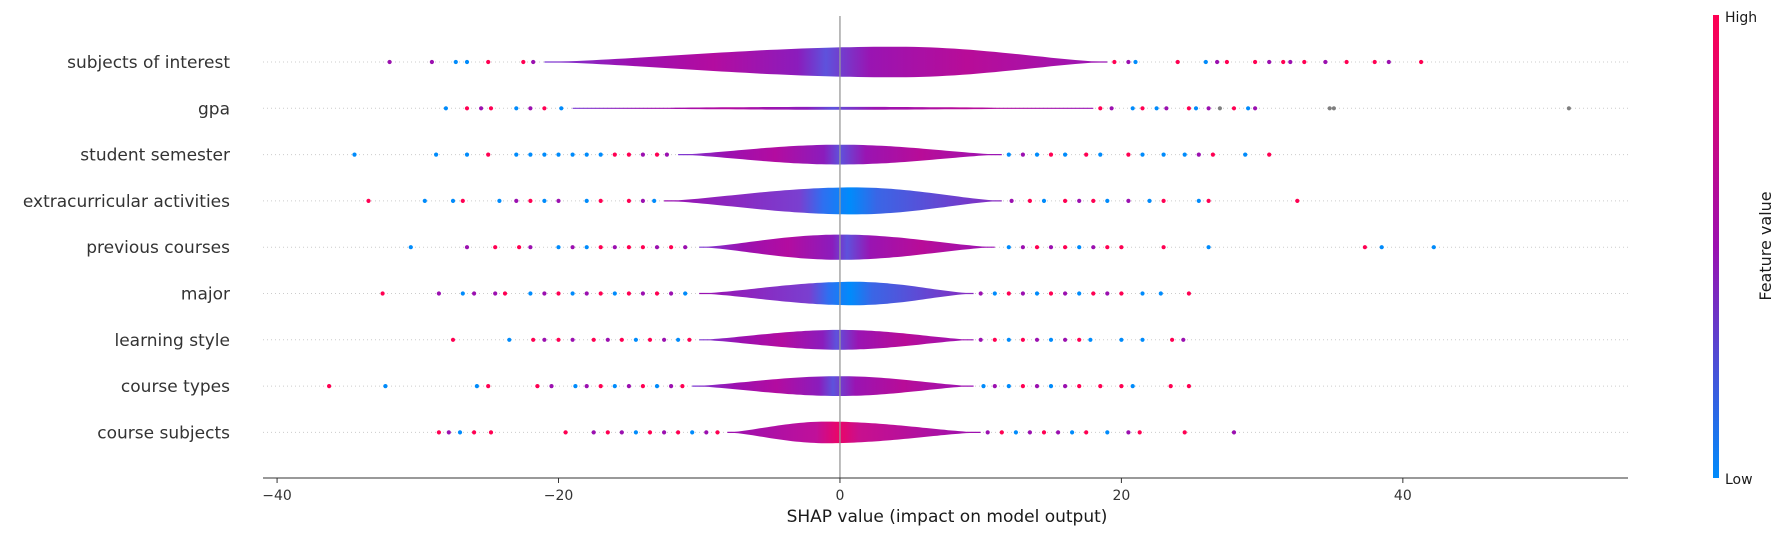 Image resolution: width=1785 pixels, height=536 pixels. I want to click on feature-row: subjects of interest, so click(847, 62).